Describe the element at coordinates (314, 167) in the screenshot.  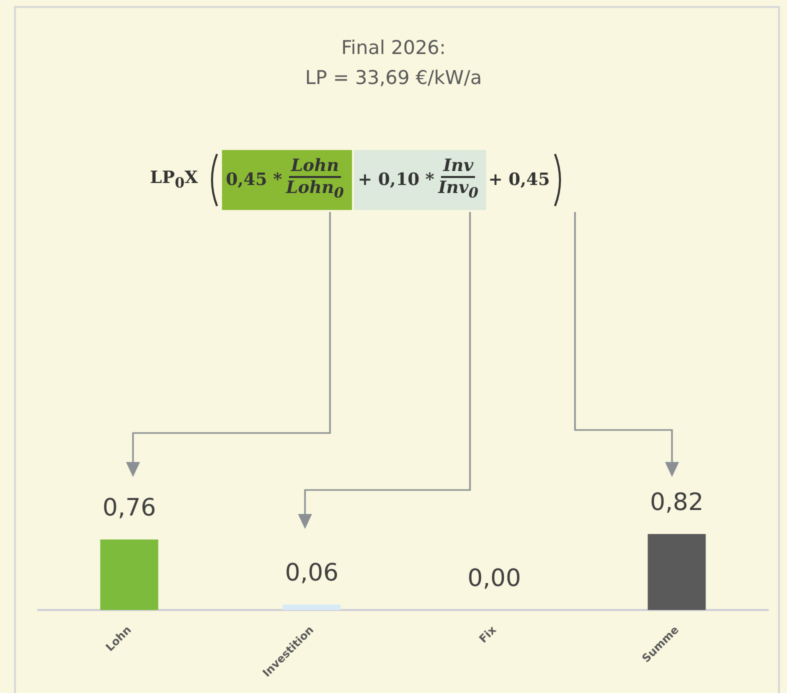
I see `text: Lohn` at that location.